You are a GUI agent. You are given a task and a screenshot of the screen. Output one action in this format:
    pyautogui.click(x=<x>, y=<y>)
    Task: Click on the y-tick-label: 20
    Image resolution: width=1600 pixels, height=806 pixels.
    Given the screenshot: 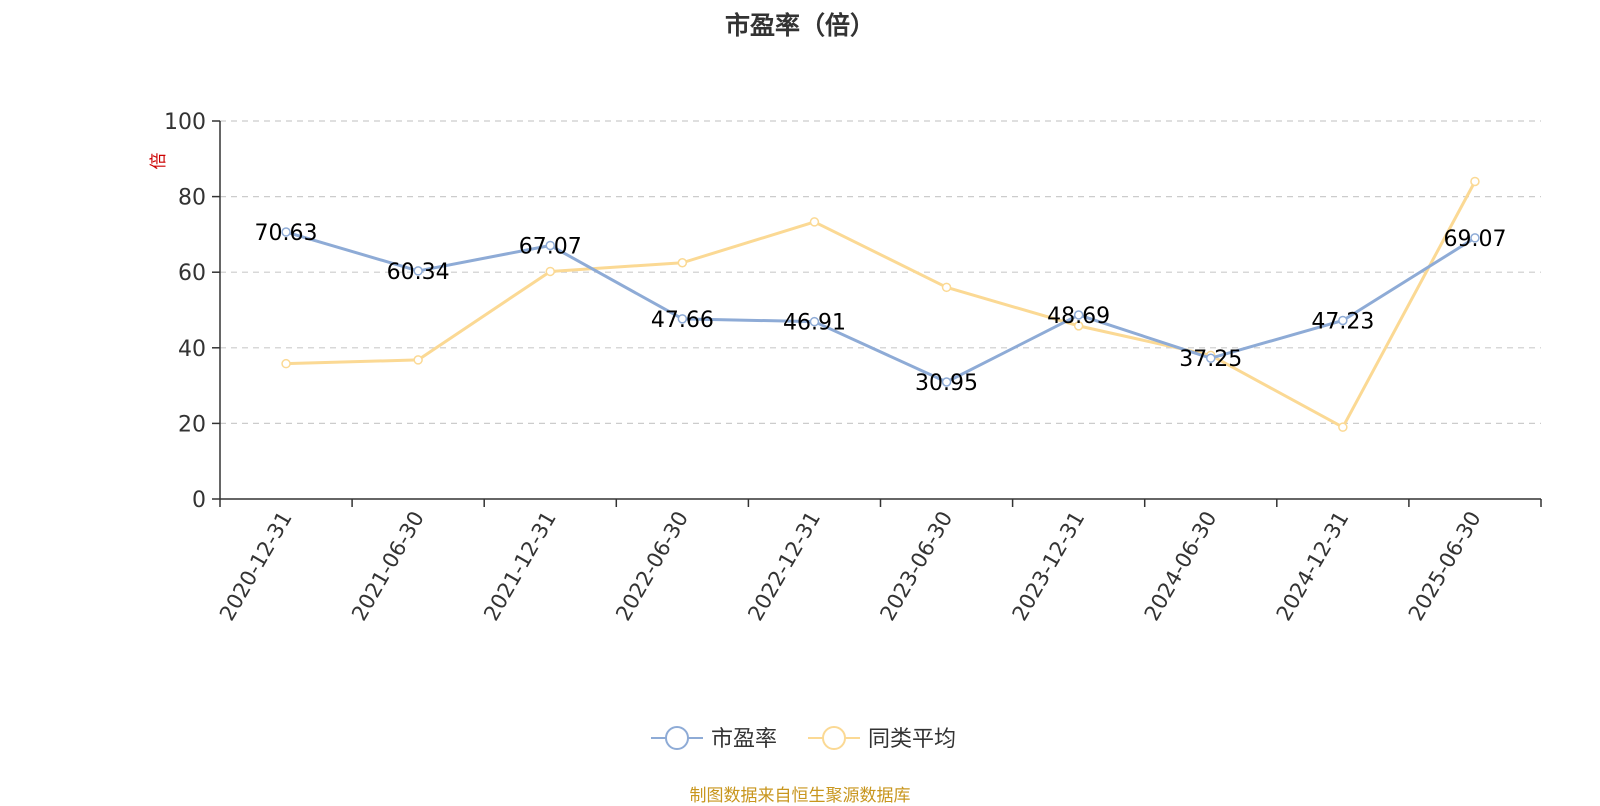 What is the action you would take?
    pyautogui.click(x=192, y=424)
    